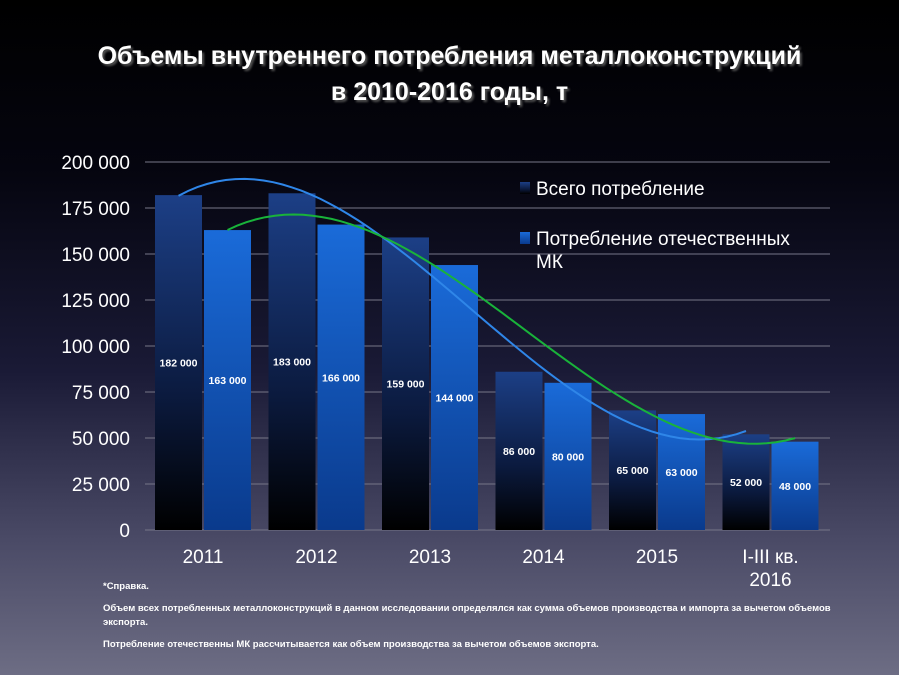 The height and width of the screenshot is (675, 899). Describe the element at coordinates (770, 569) in the screenshot. I see `x-tick-label: I-III кв. 2016` at that location.